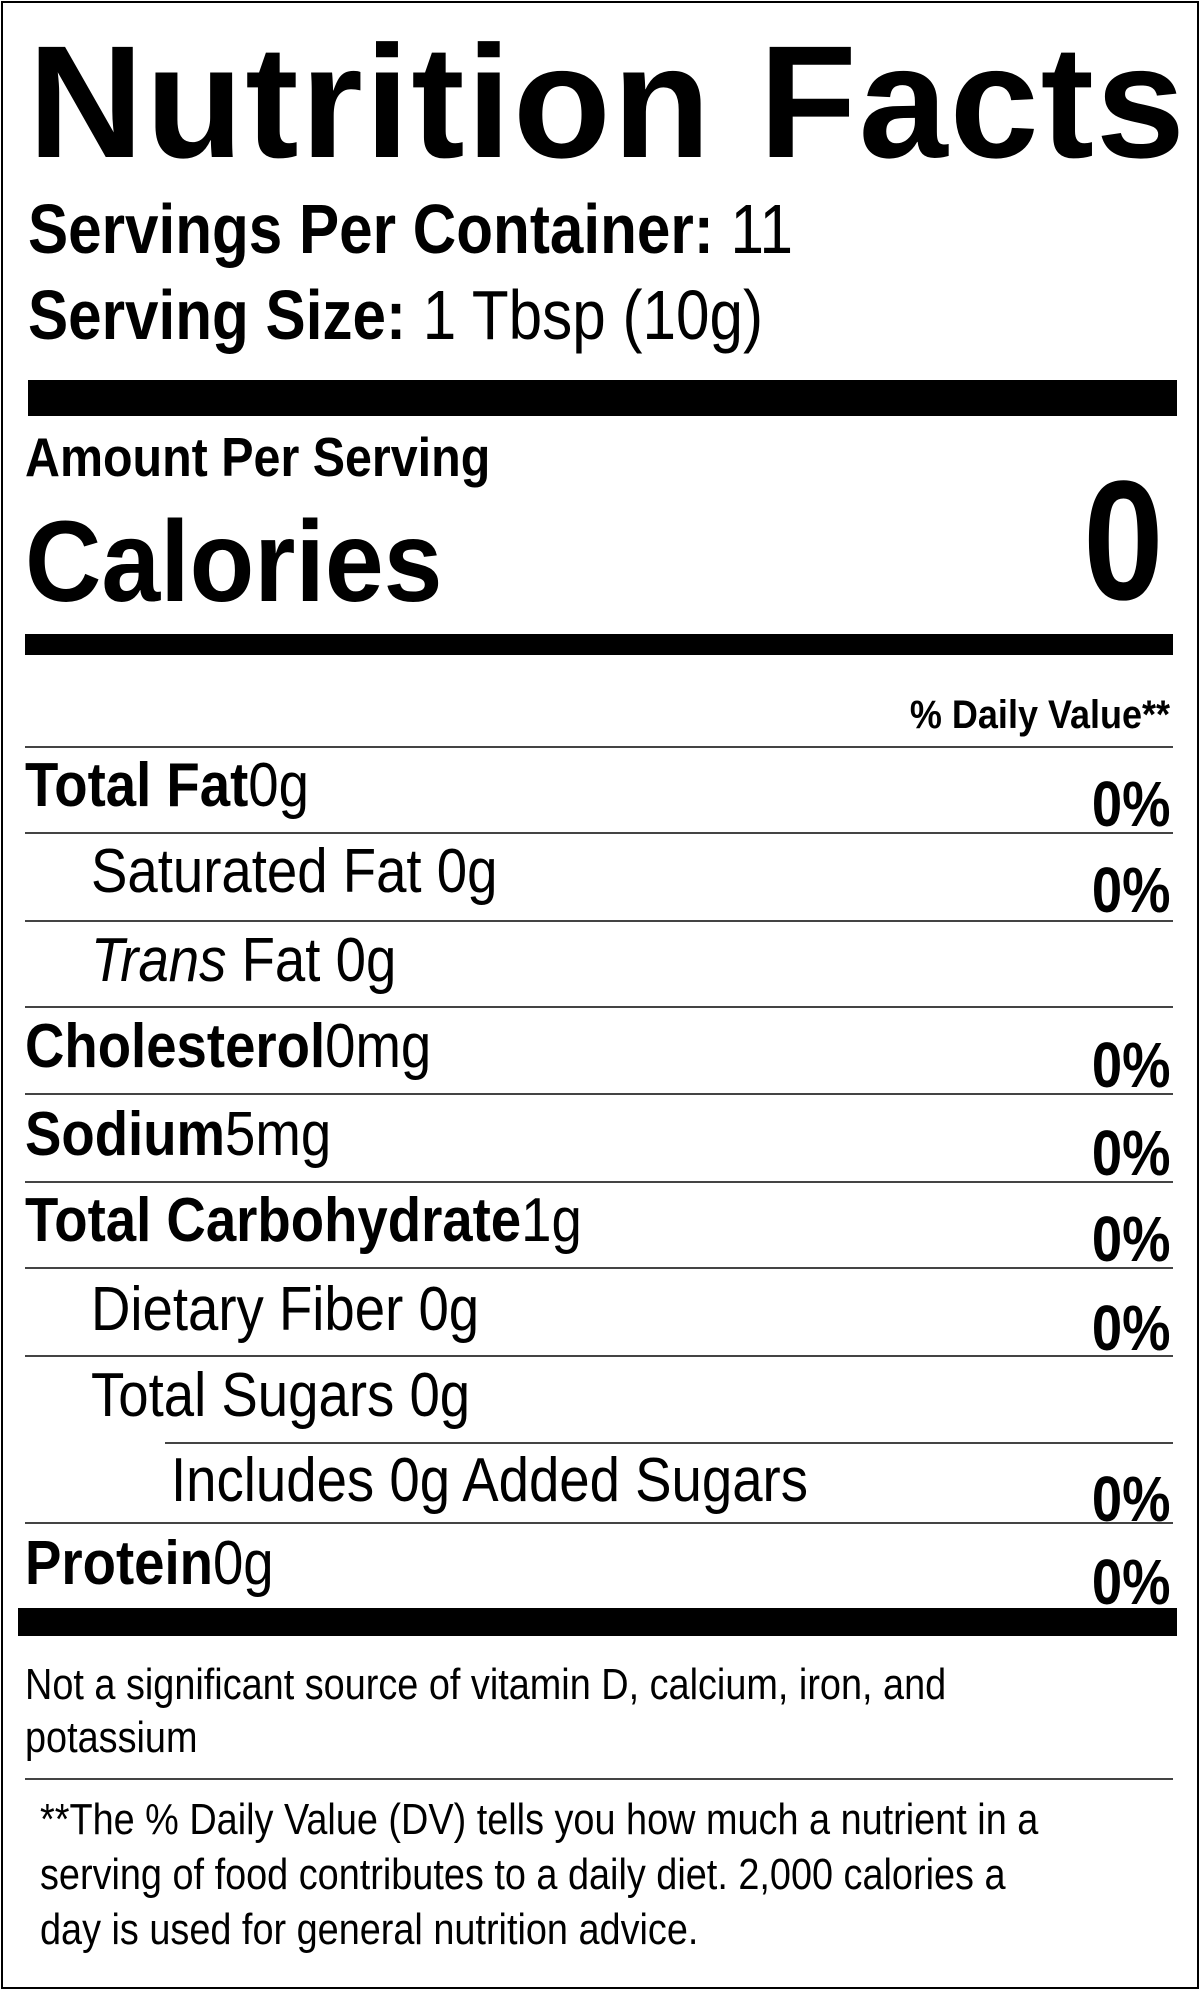  I want to click on servings-label: Servings Per Container:, so click(371, 229).